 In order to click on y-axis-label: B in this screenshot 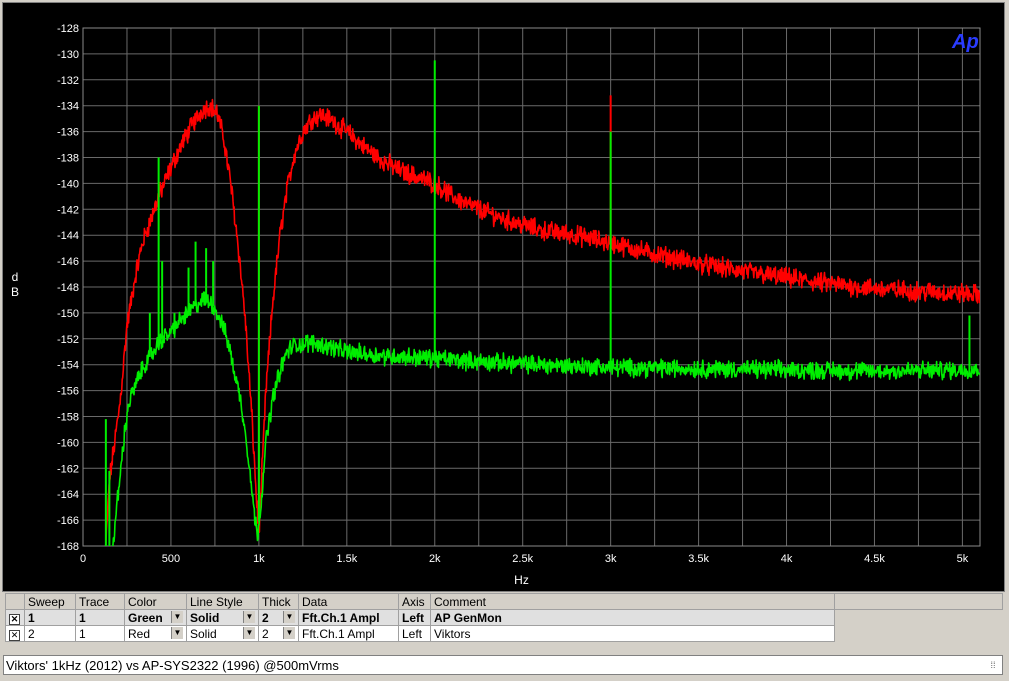, I will do `click(15, 292)`.